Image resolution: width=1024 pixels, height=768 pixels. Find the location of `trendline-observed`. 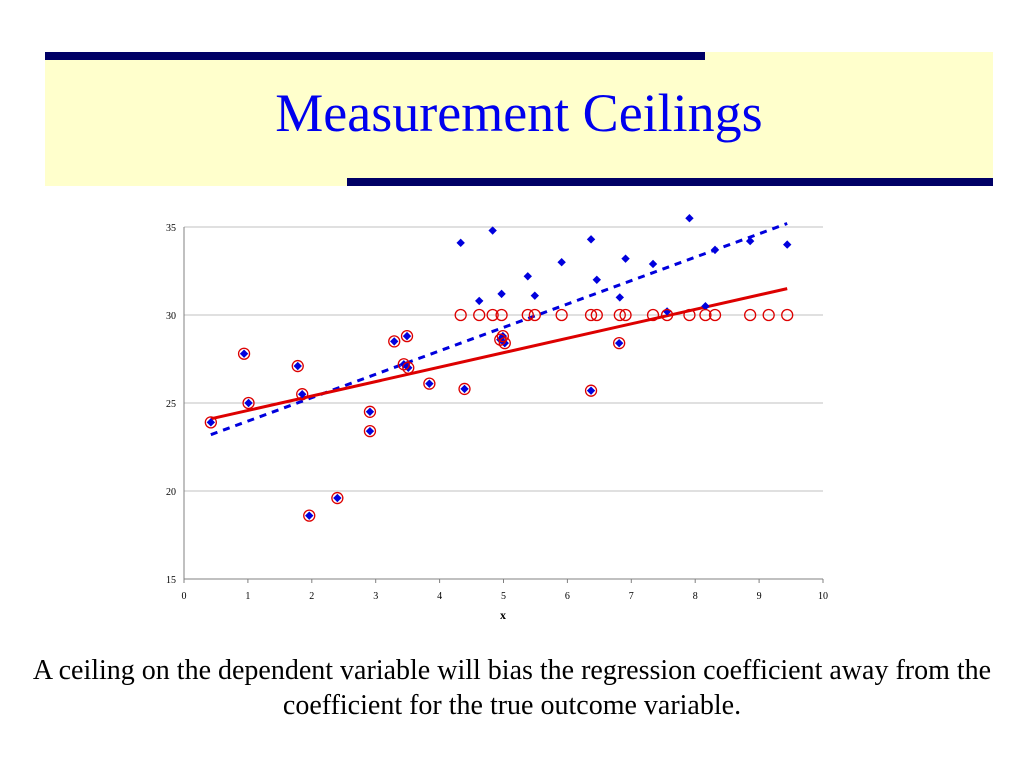

trendline-observed is located at coordinates (499, 354).